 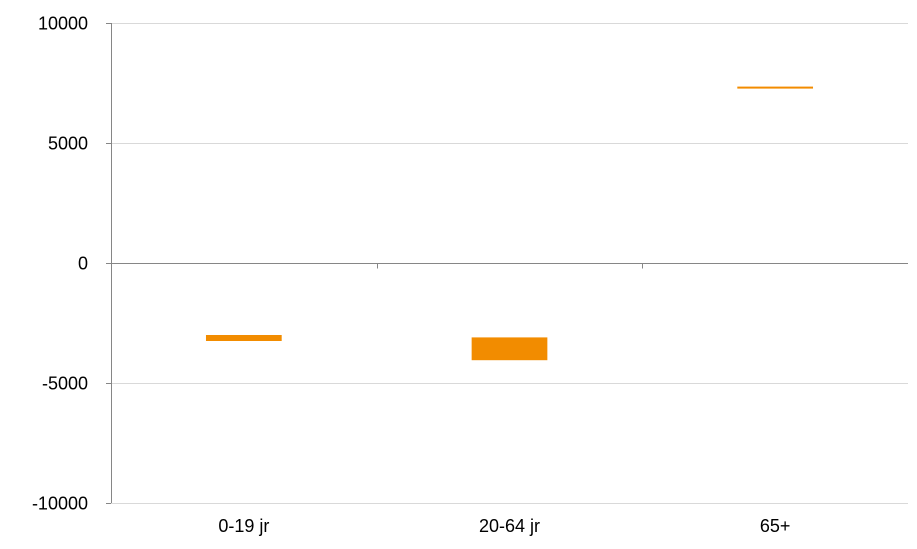 What do you see at coordinates (60, 264) in the screenshot?
I see `y-tick-labels: 10000 5000 0 -5000 -10000` at bounding box center [60, 264].